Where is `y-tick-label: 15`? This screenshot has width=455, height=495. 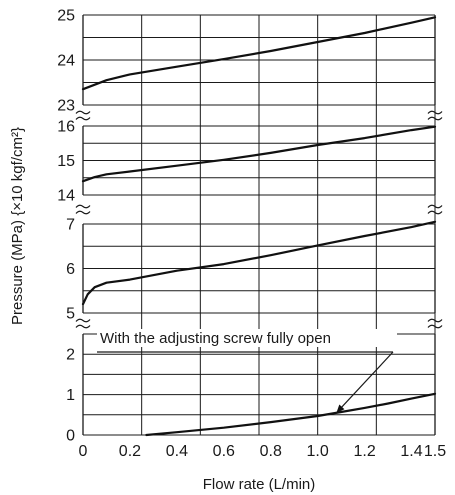 y-tick-label: 15 is located at coordinates (66, 161).